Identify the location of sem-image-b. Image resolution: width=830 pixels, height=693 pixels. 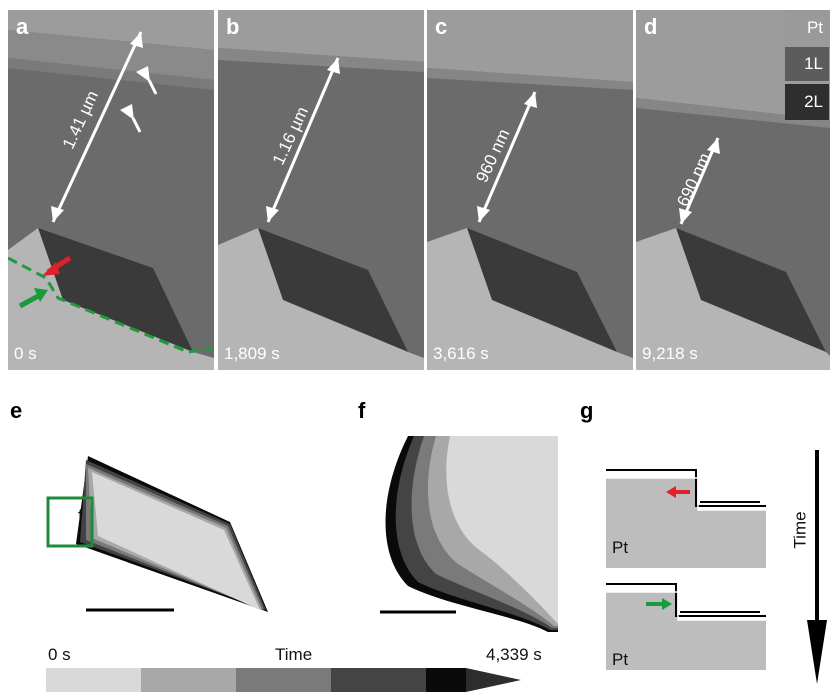
(321, 190).